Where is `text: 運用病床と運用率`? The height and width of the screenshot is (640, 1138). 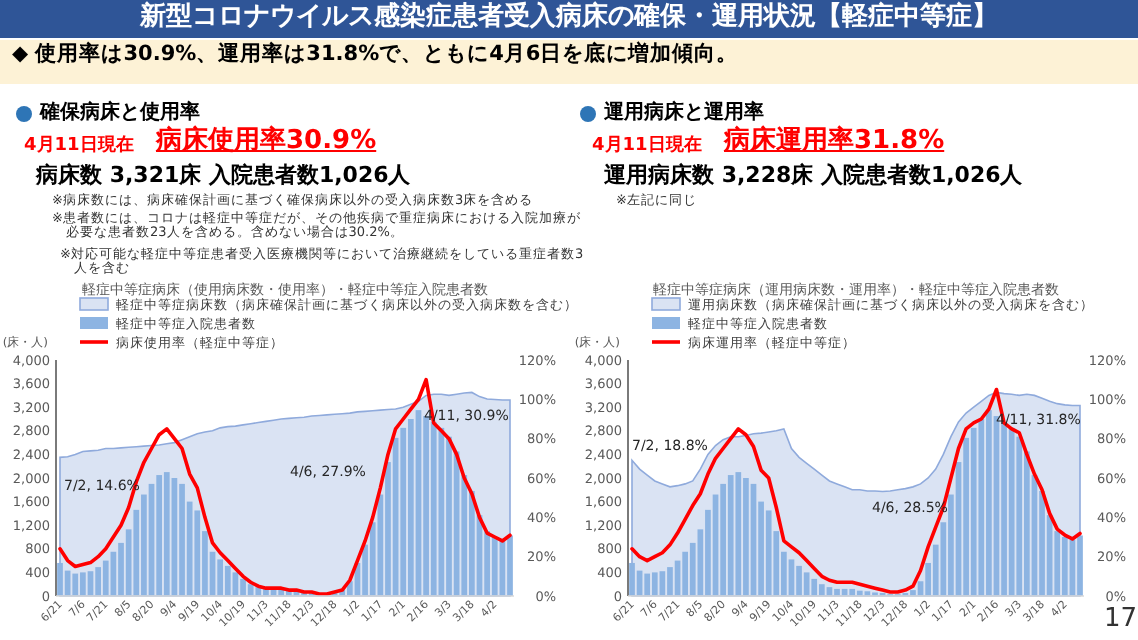 text: 運用病床と運用率 is located at coordinates (684, 113).